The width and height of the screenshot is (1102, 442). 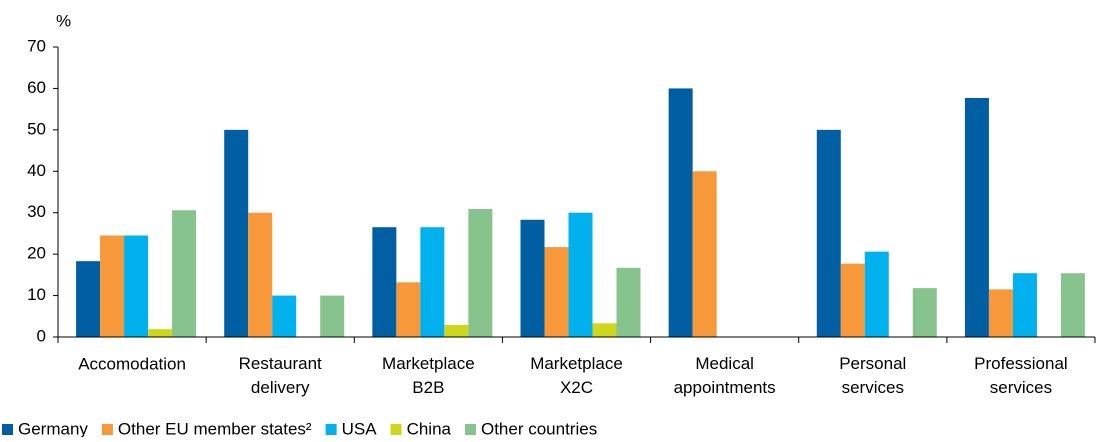 I want to click on legend-label: Other countries, so click(x=539, y=428).